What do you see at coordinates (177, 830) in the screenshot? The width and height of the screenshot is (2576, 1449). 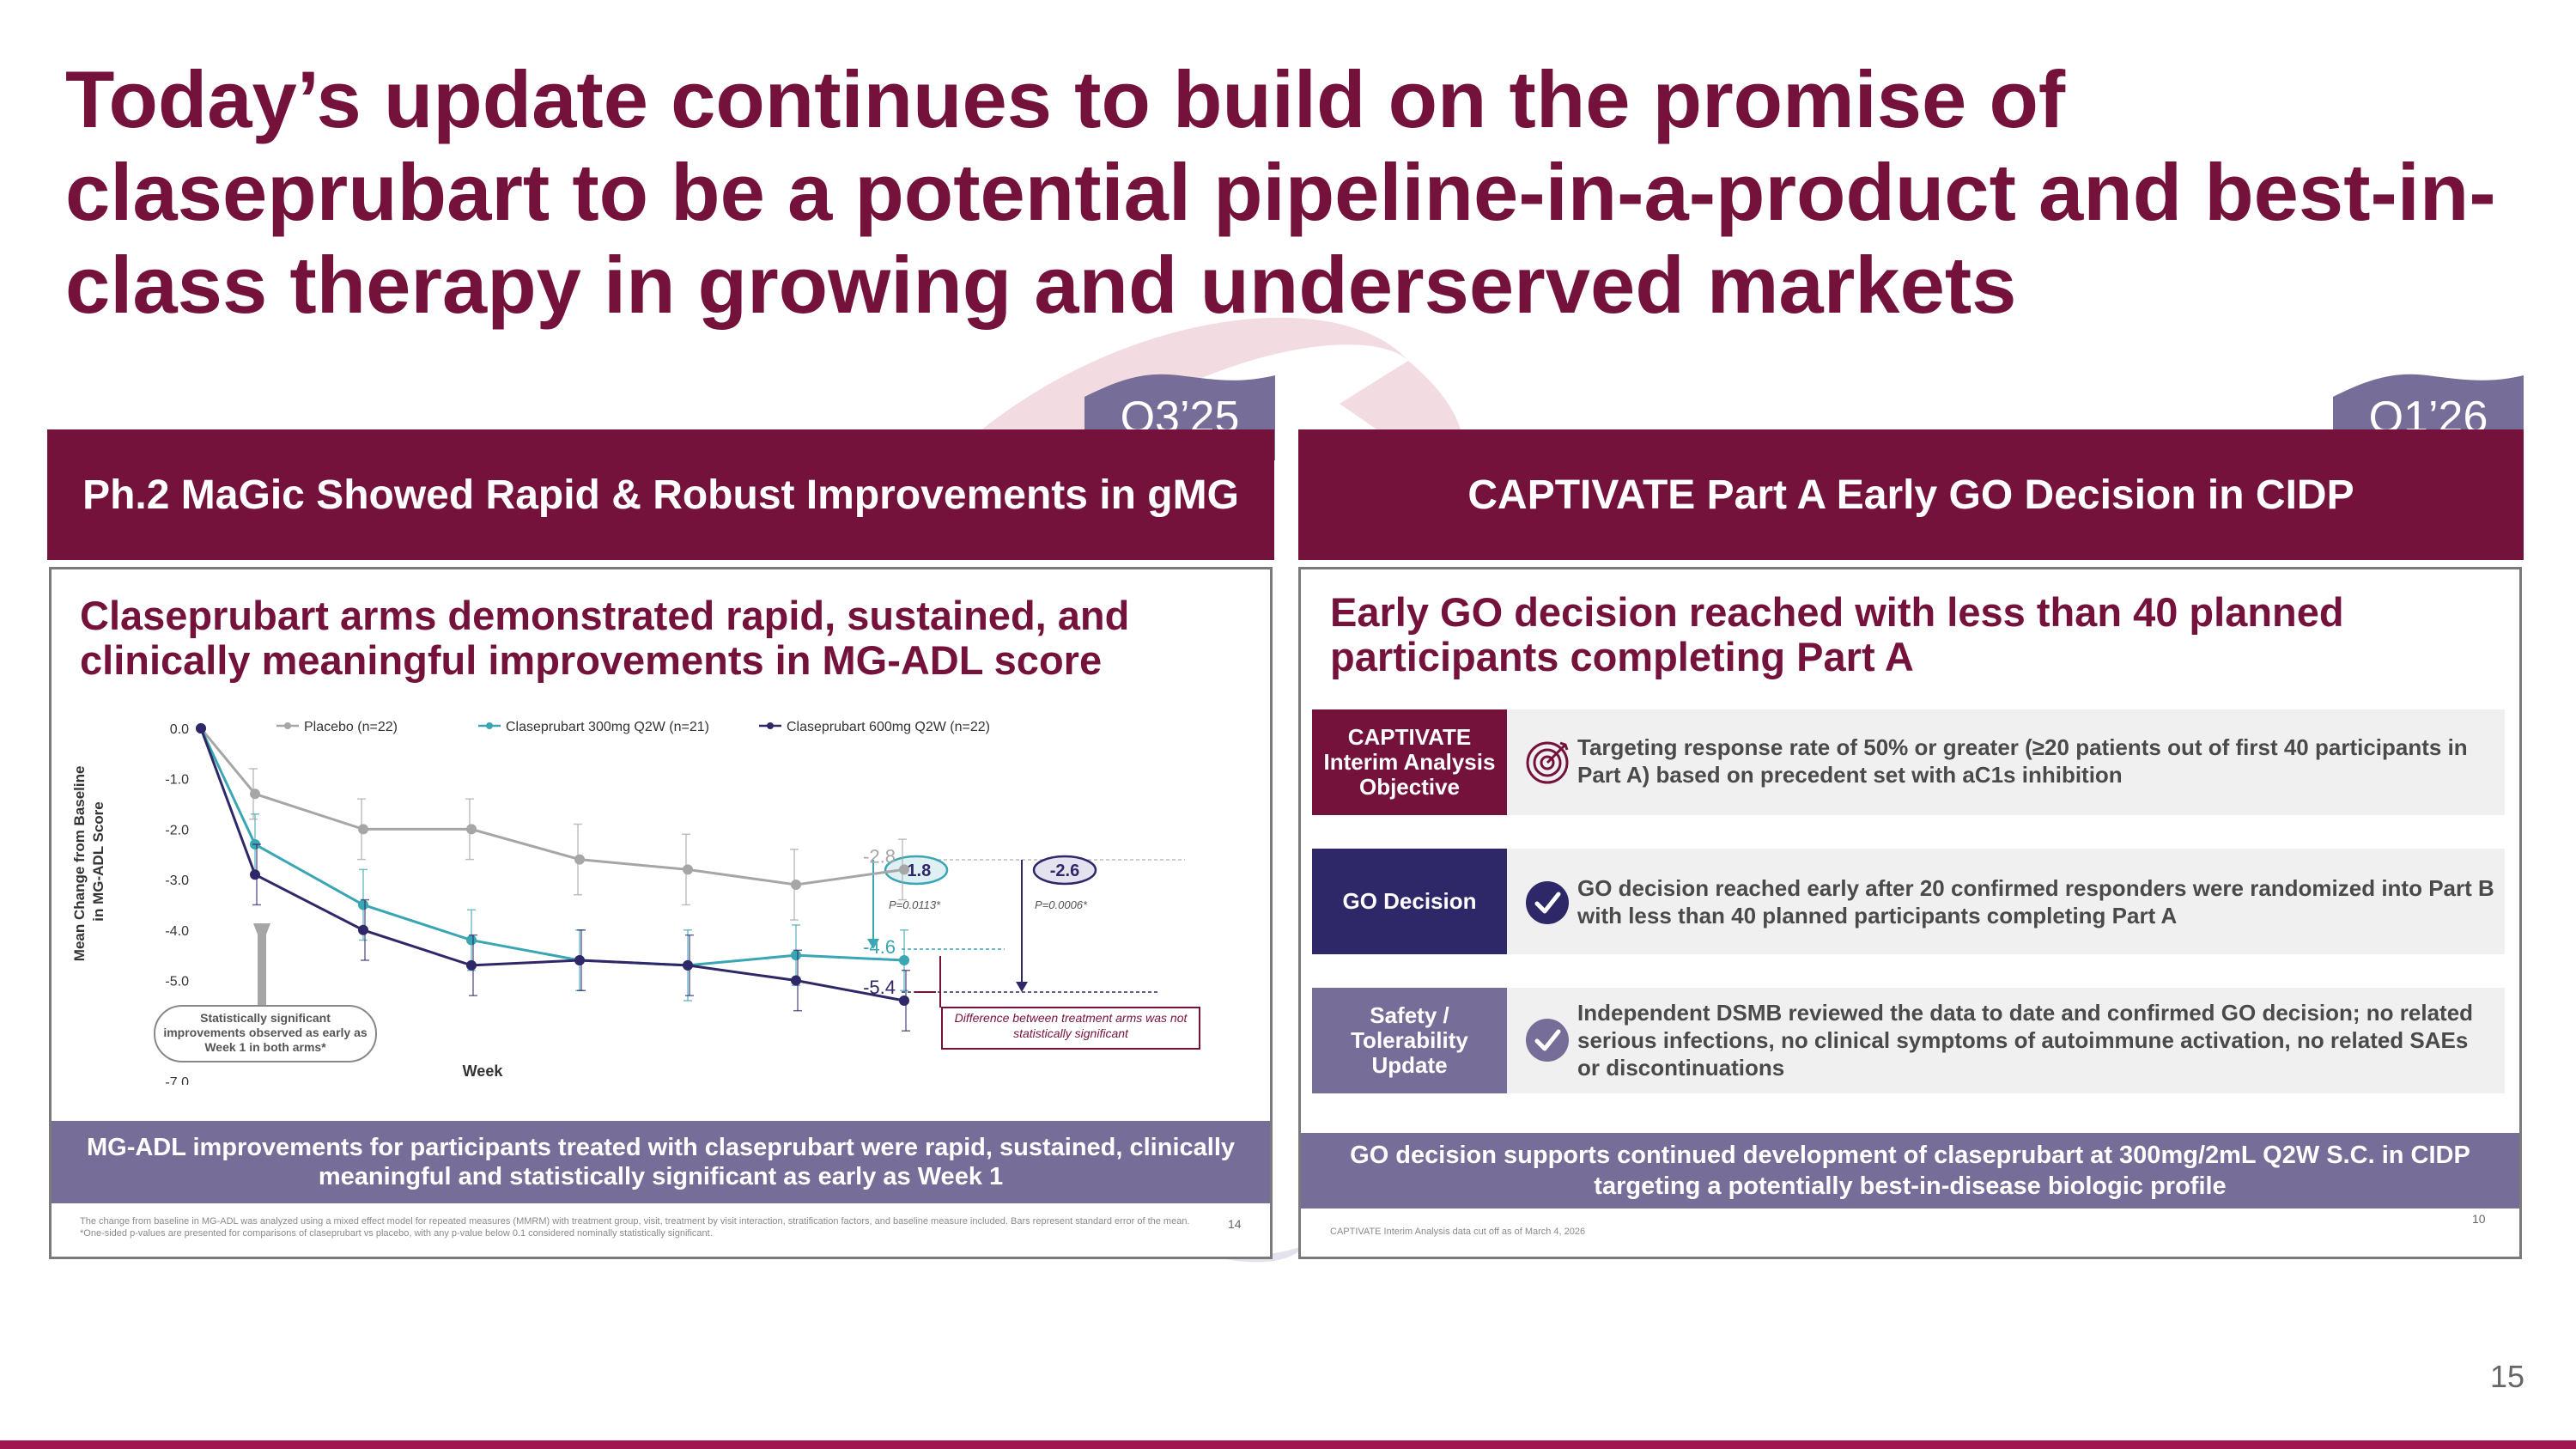 I see `y-tick-label: -2.0` at bounding box center [177, 830].